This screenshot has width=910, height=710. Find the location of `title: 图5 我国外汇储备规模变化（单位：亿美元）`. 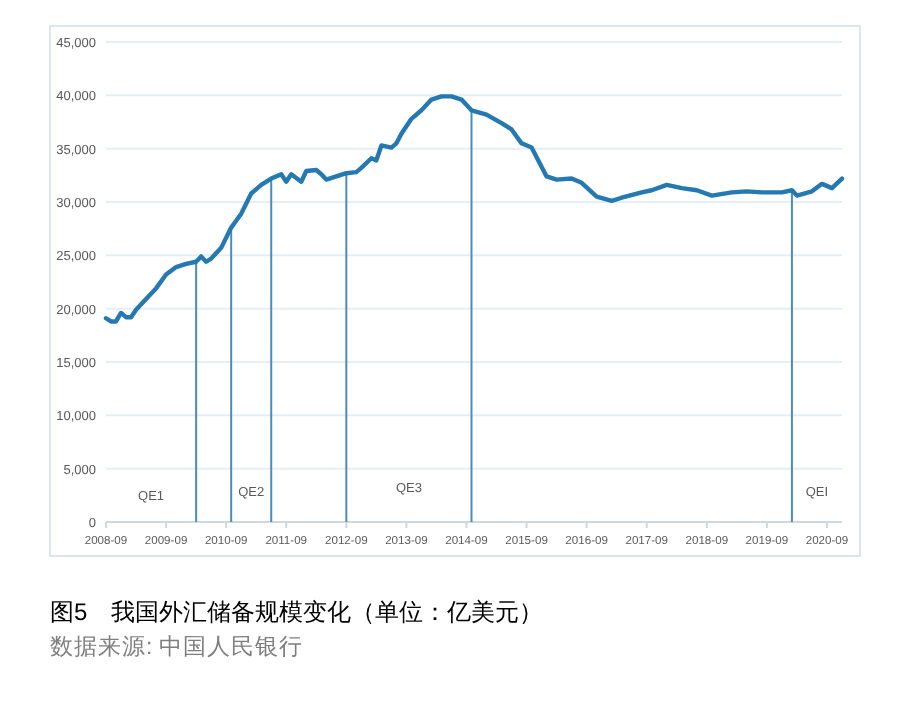

title: 图5 我国外汇储备规模变化（单位：亿美元） is located at coordinates (297, 612).